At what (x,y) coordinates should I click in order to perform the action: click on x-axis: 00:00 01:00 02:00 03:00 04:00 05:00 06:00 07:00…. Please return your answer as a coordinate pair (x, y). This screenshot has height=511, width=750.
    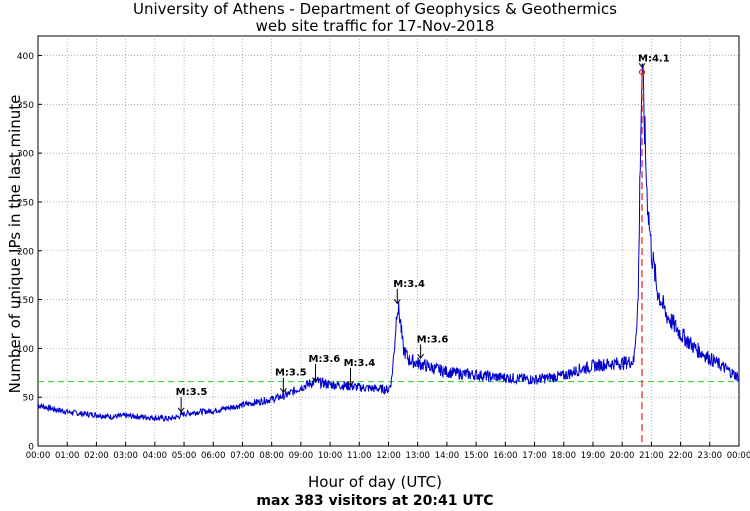
    Looking at the image, I should click on (388, 451).